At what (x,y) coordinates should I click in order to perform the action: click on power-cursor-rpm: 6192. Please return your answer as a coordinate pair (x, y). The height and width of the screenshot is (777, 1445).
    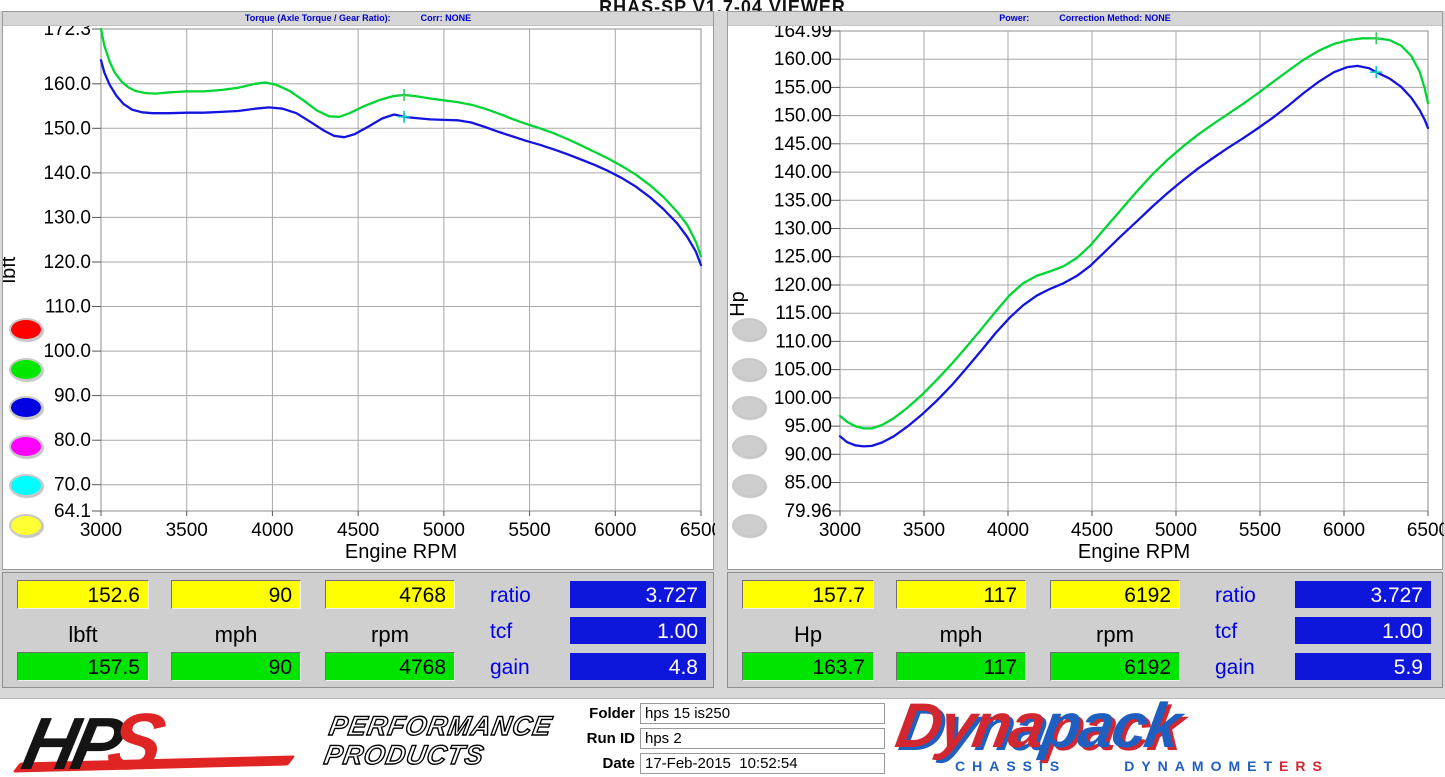
    Looking at the image, I should click on (1115, 594).